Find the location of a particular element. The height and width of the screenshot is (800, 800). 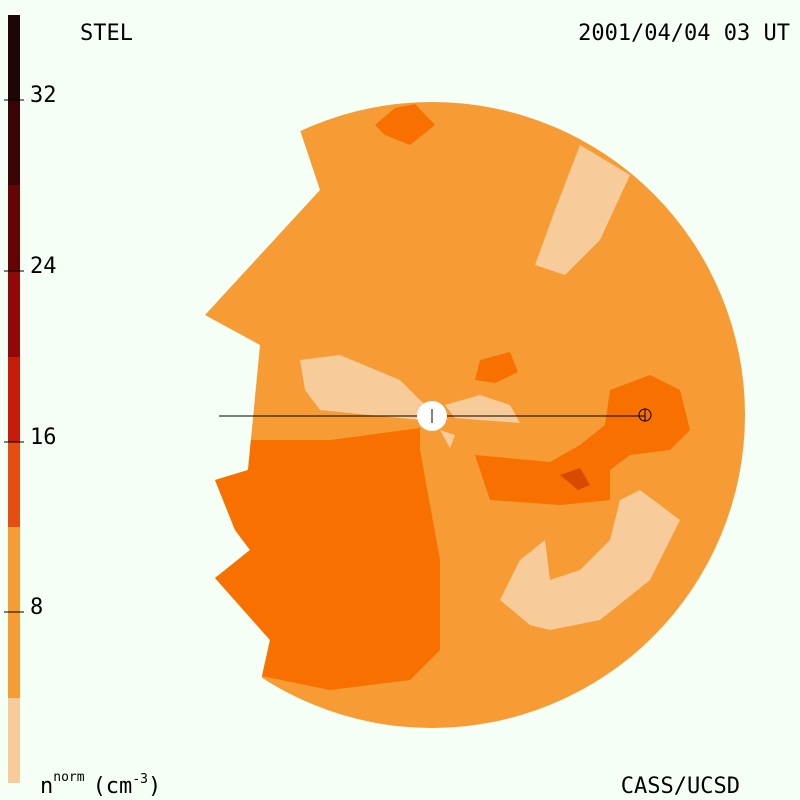

header-left: STEL is located at coordinates (106, 33).